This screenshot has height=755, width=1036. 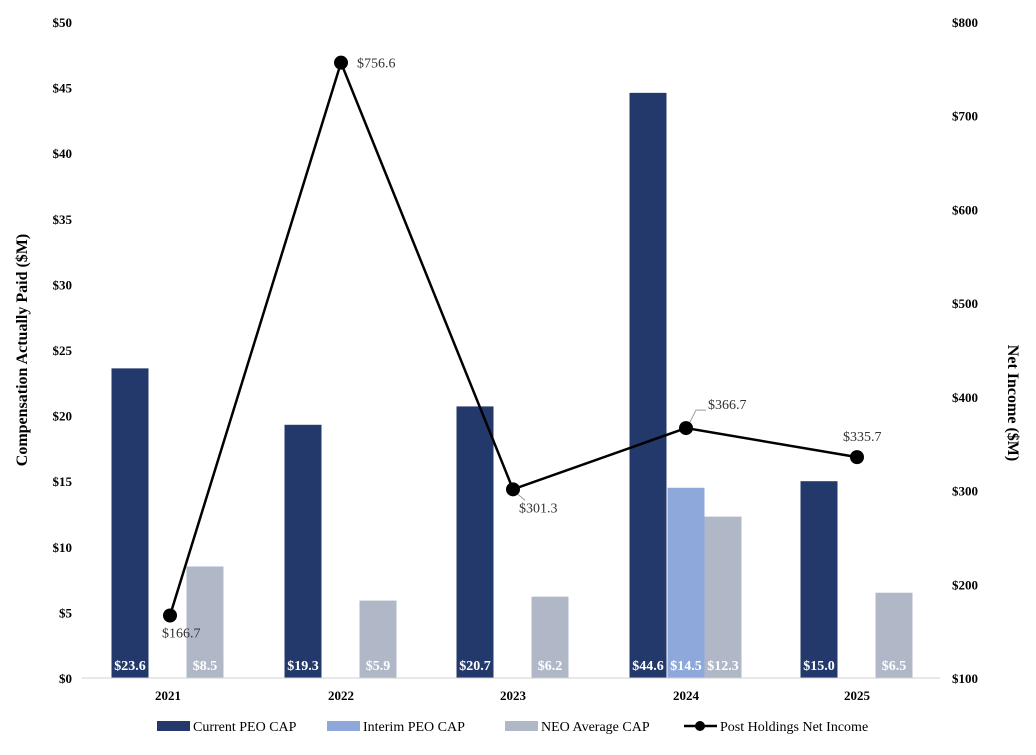 I want to click on bar-data-label: $6.2, so click(x=550, y=666).